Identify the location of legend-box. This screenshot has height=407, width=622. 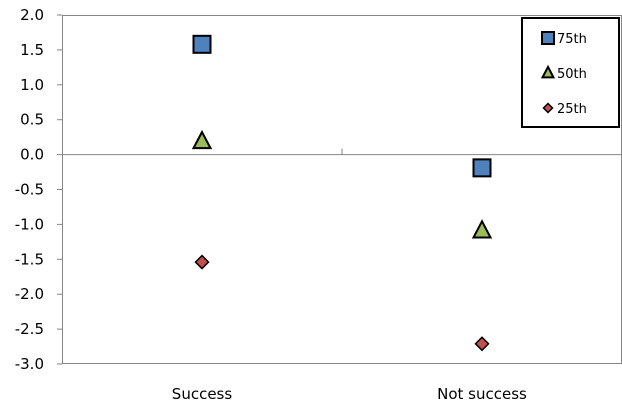
(570, 72).